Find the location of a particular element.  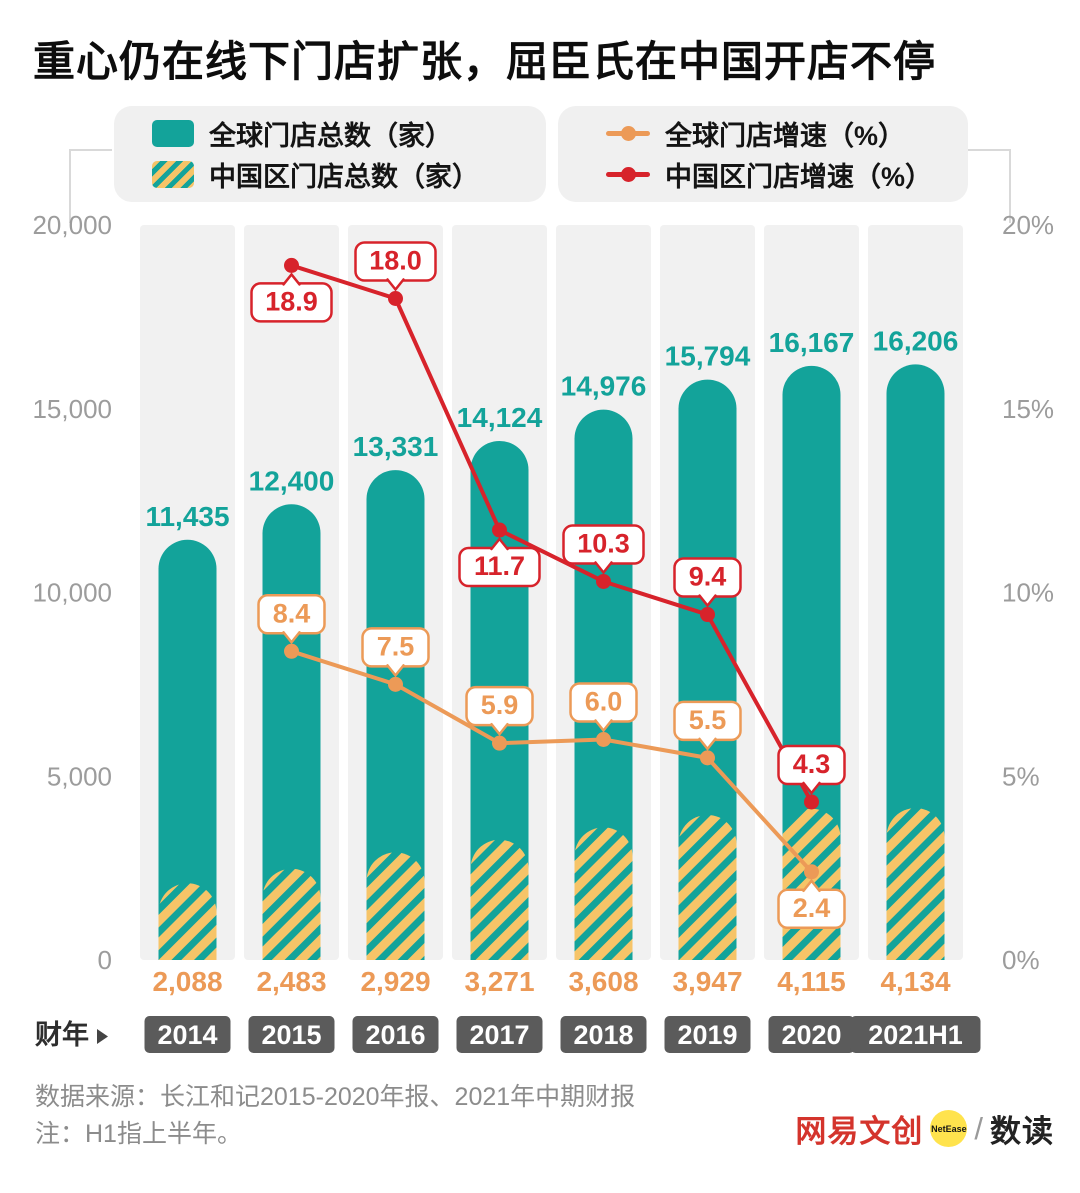

china-bar-value-label: 4,134 is located at coordinates (915, 981).